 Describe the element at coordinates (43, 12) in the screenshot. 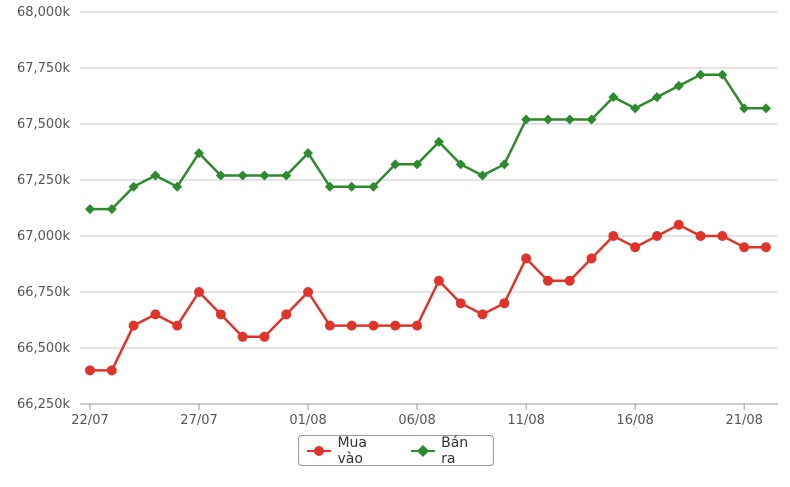

I see `y-tick-label: 68,000k` at that location.